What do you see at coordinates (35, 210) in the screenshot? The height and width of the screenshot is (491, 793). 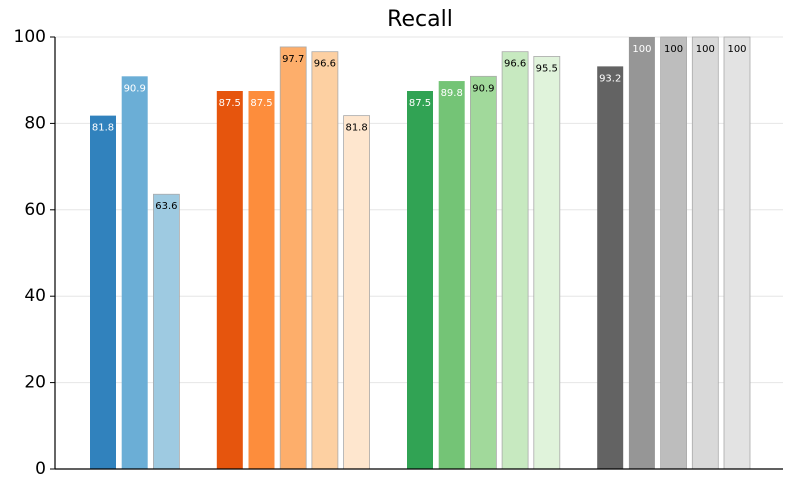 I see `y-tick-label: 60` at bounding box center [35, 210].